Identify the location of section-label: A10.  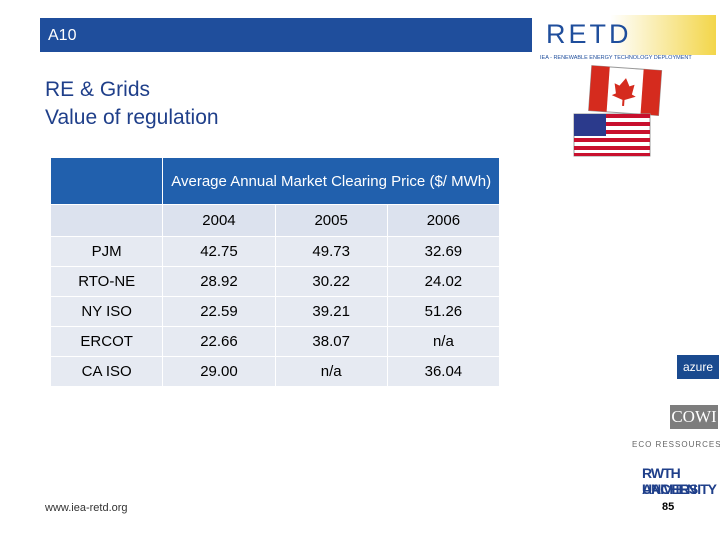
(62, 35).